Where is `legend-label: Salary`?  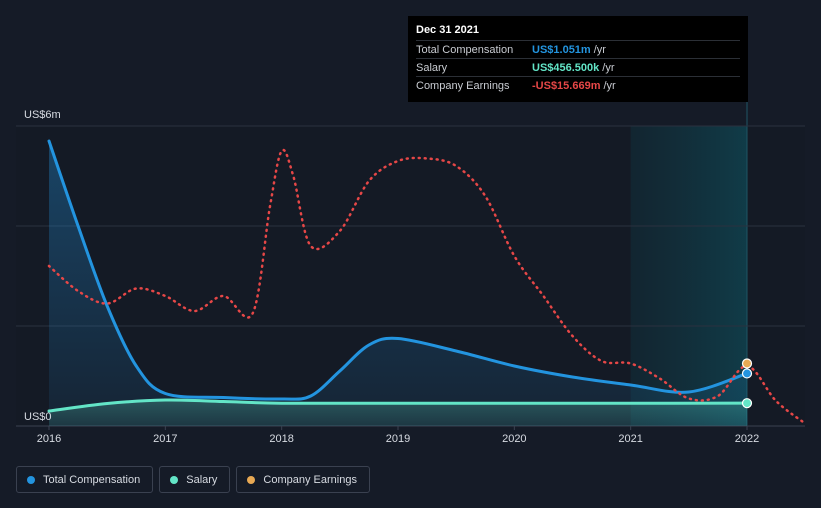 legend-label: Salary is located at coordinates (202, 479).